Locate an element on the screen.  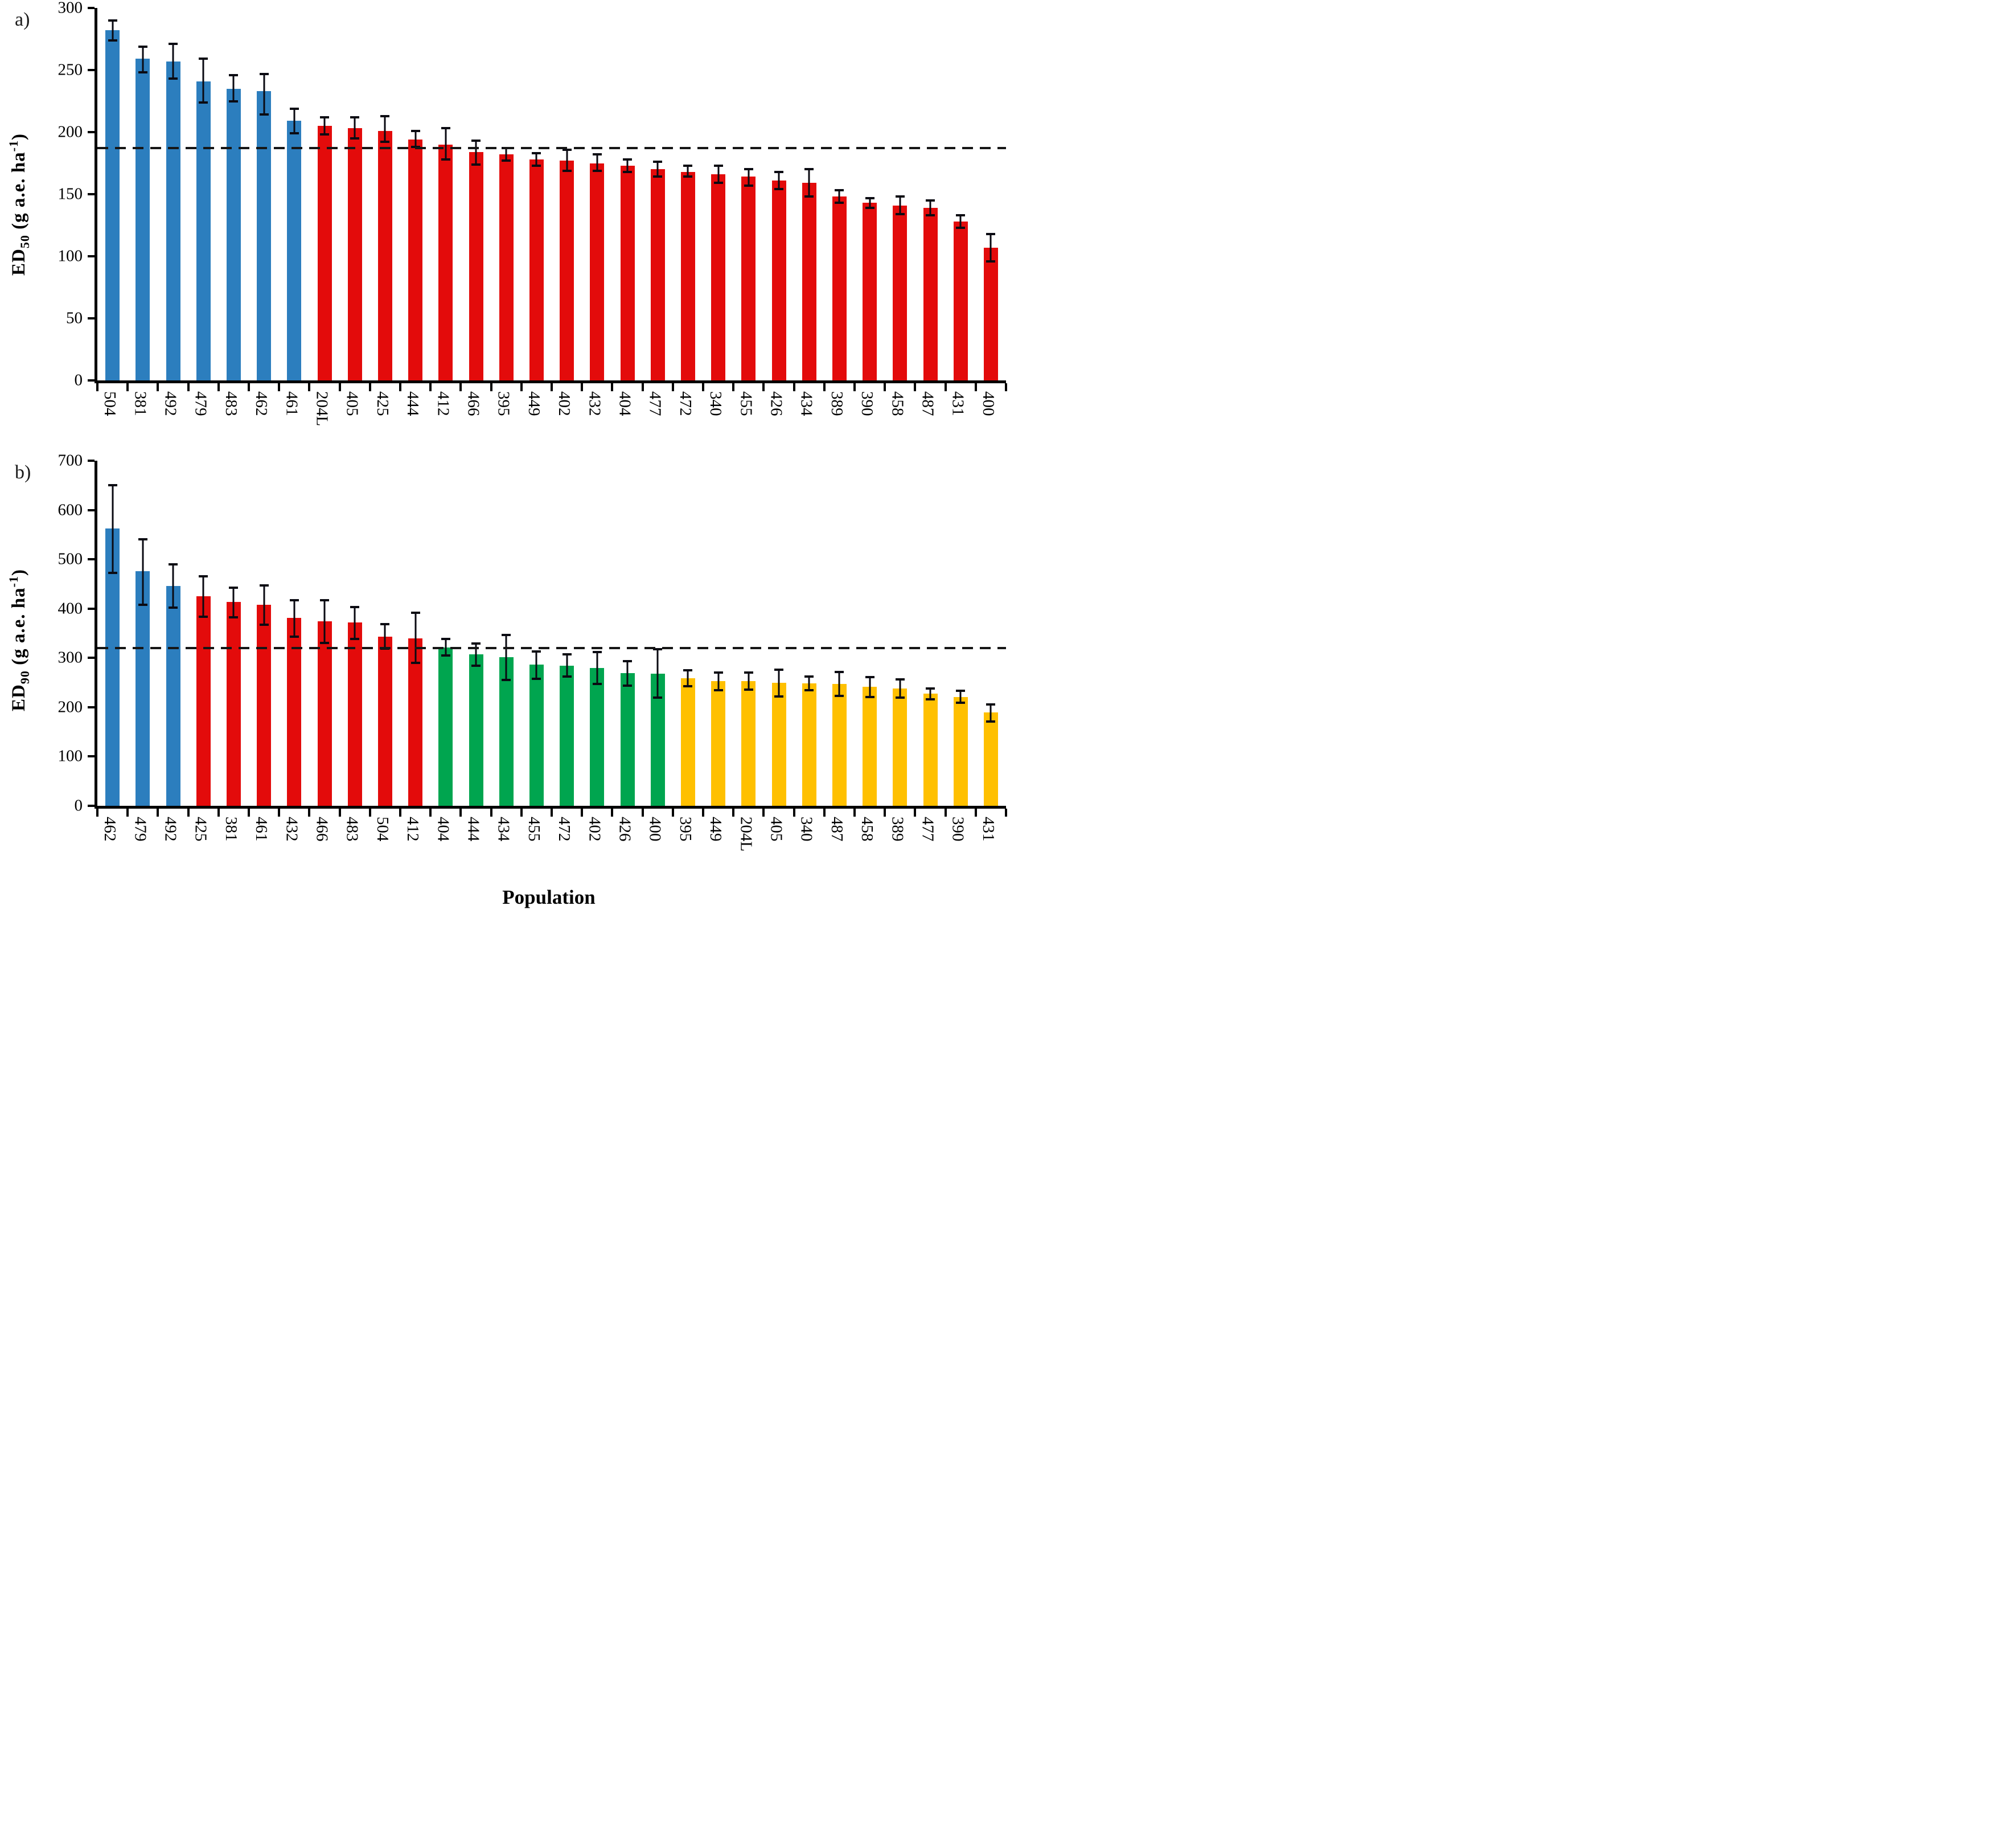
x-tick-label-472: 472 is located at coordinates (685, 403).